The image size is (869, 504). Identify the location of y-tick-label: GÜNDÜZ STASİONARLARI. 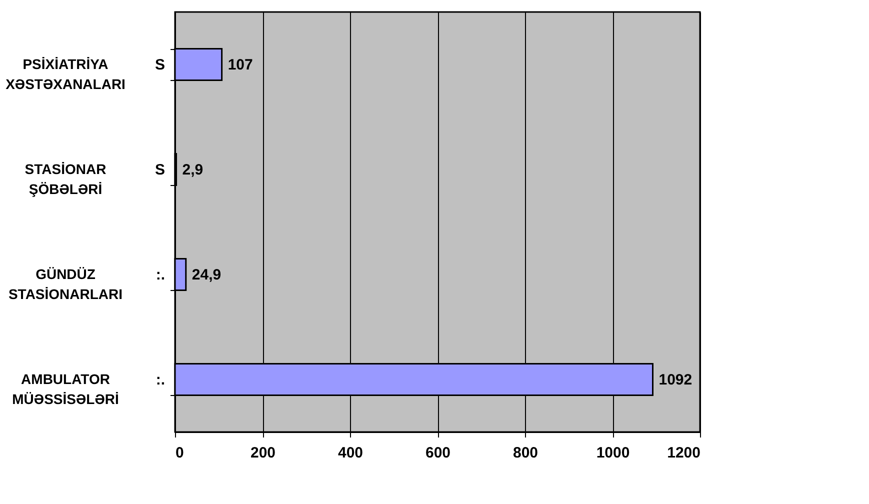
(65, 284).